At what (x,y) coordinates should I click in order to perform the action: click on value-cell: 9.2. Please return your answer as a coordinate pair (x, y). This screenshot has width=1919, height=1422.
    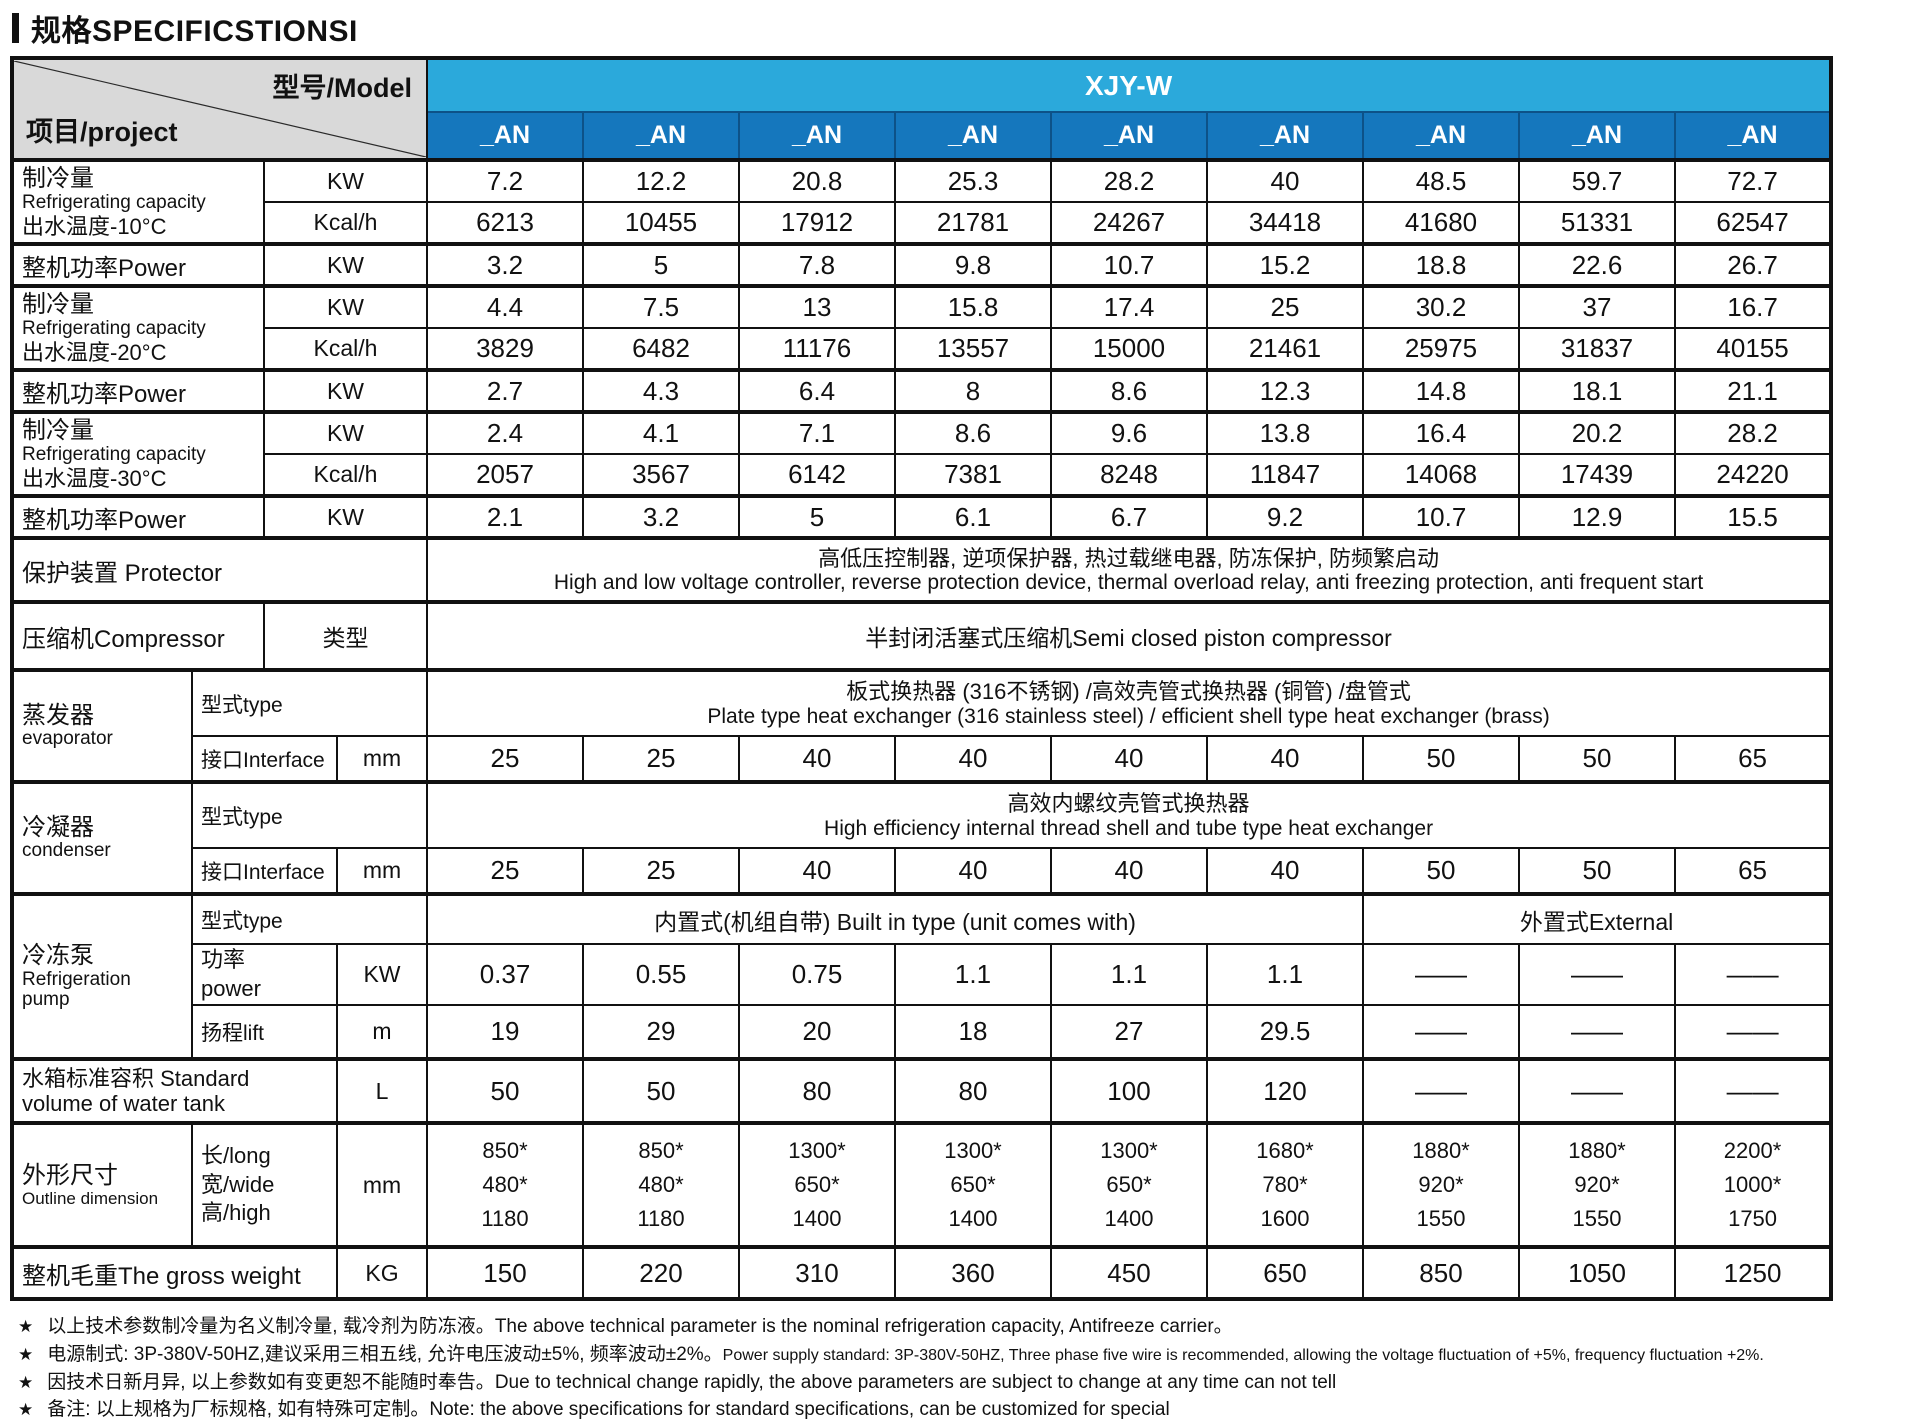
    Looking at the image, I should click on (1285, 516).